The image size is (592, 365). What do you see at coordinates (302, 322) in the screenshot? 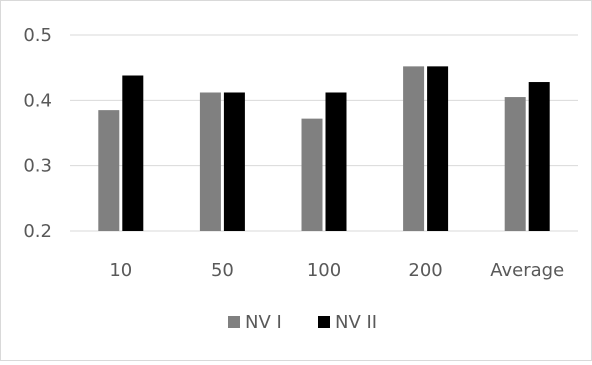
I see `legend: NV I NV II` at bounding box center [302, 322].